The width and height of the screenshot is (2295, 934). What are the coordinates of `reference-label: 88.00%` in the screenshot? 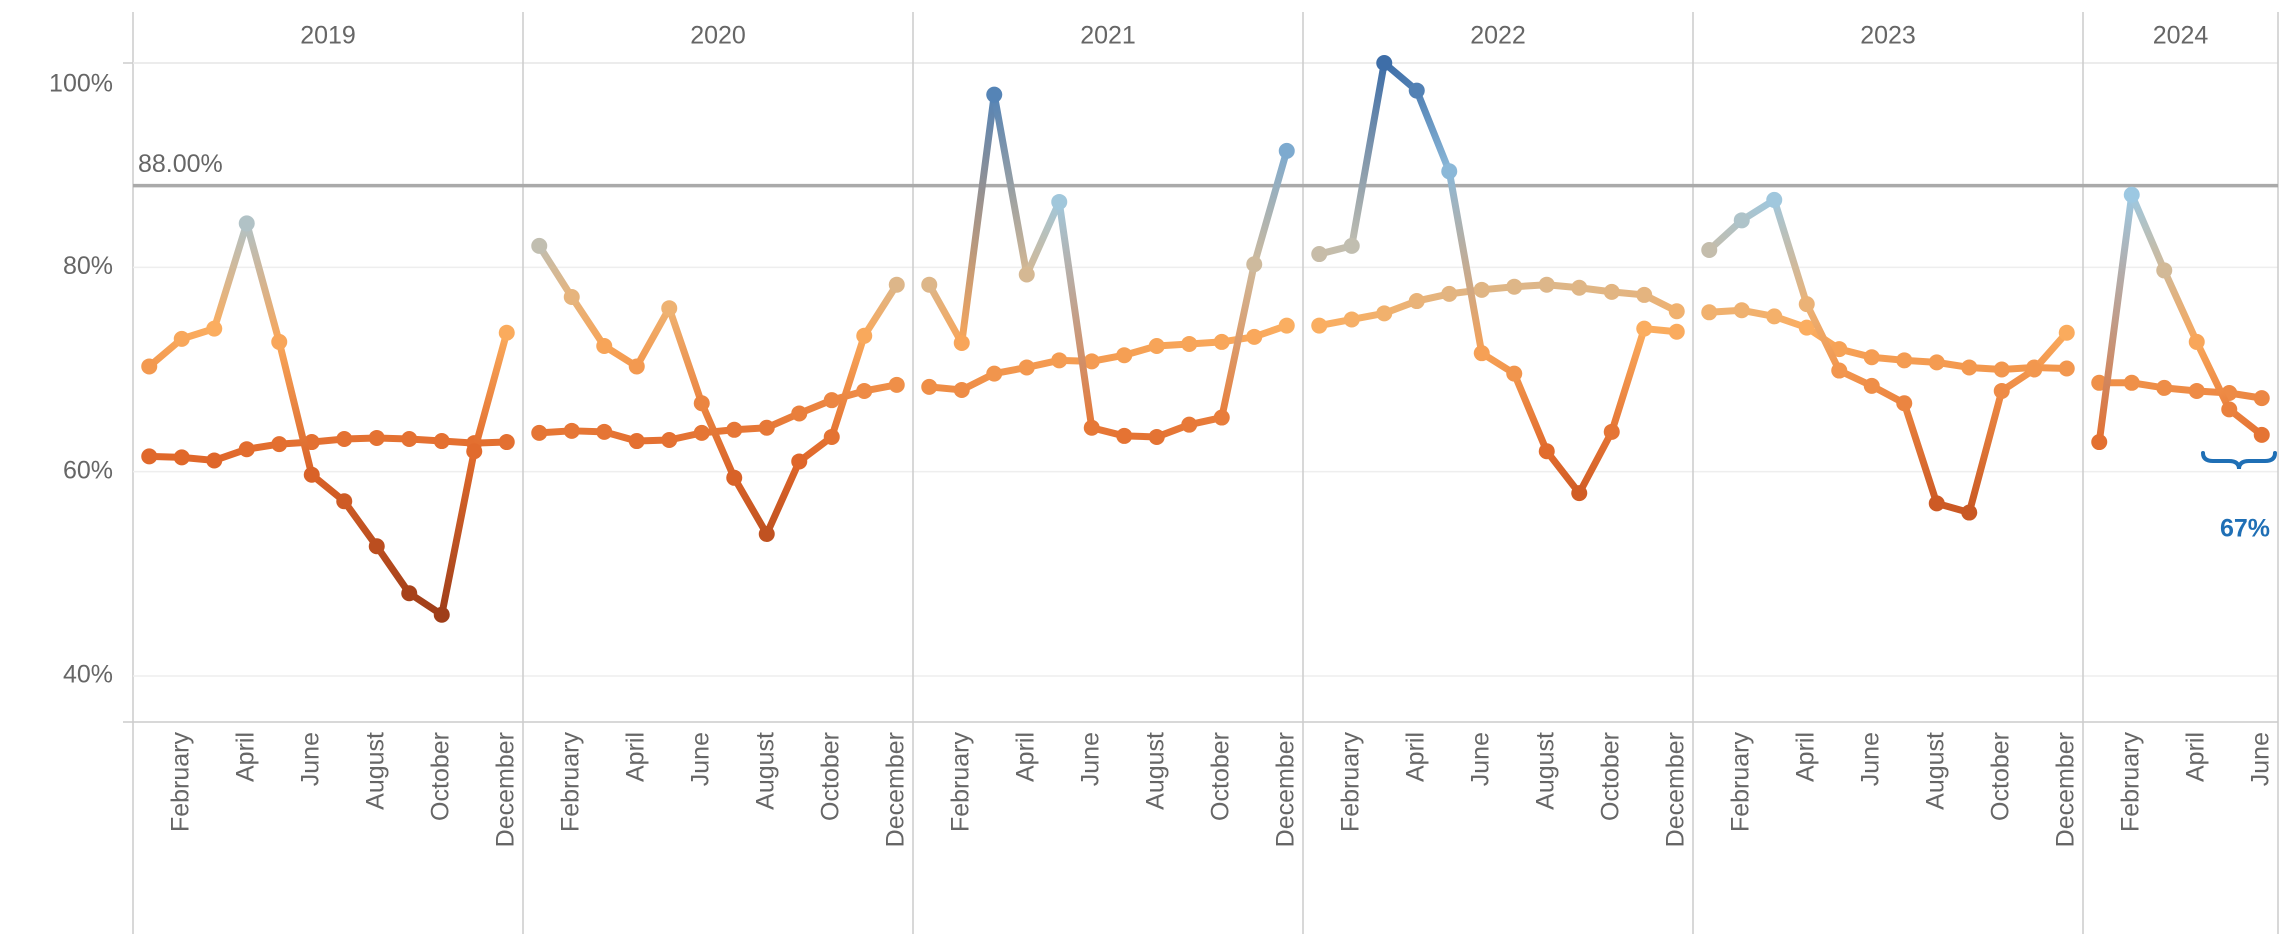 It's located at (180, 164).